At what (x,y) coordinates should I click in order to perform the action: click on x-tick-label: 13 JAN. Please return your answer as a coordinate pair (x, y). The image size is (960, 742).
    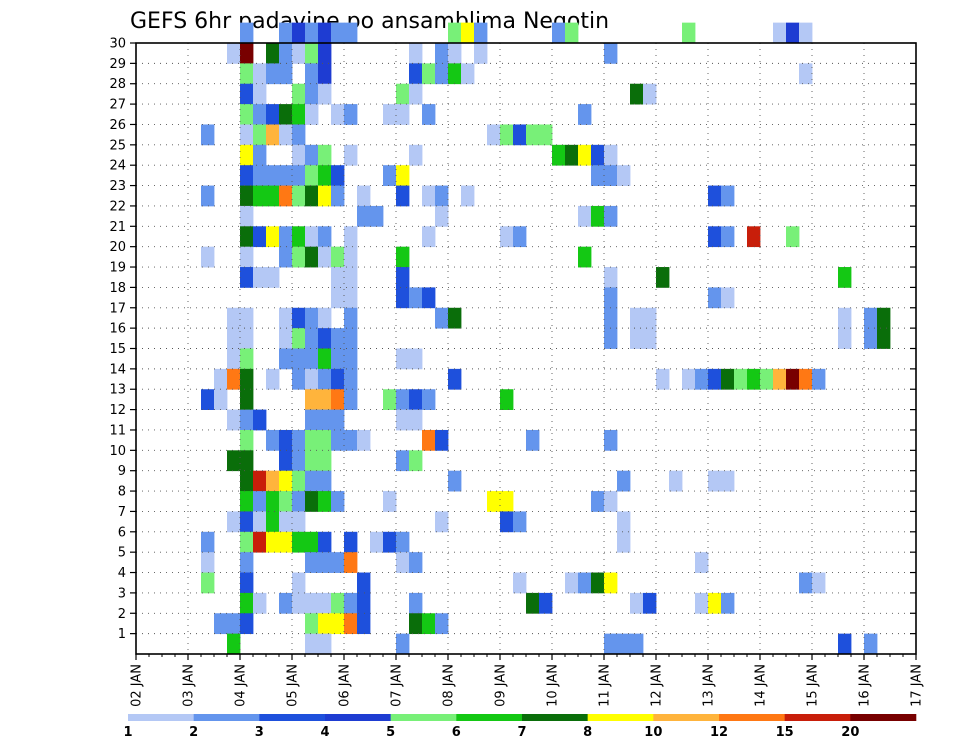
    Looking at the image, I should click on (709, 685).